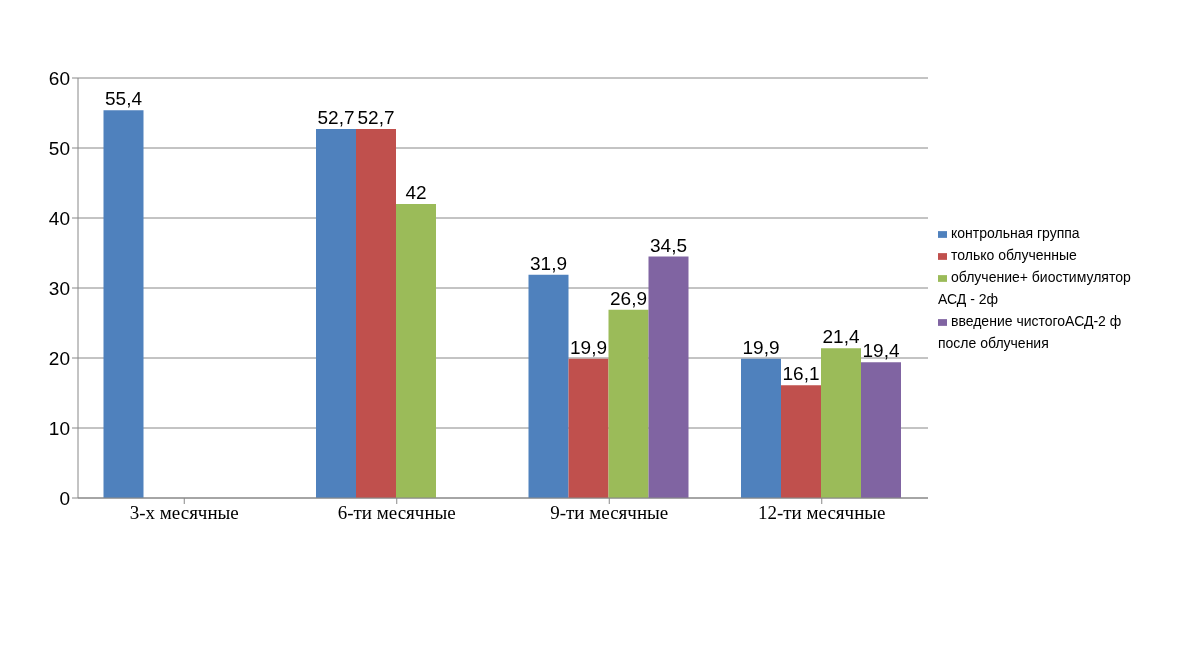 This screenshot has height=657, width=1192. Describe the element at coordinates (881, 351) in the screenshot. I see `data-label: 19,4` at that location.